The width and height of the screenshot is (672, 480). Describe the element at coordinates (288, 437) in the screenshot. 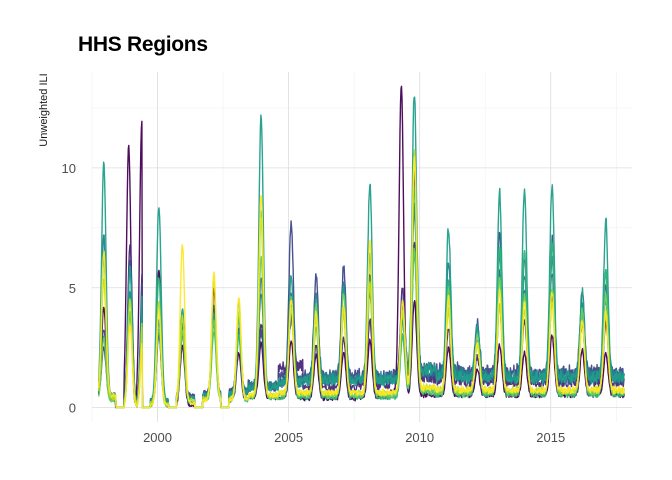

I see `x-tick-label-2005: 2005` at that location.